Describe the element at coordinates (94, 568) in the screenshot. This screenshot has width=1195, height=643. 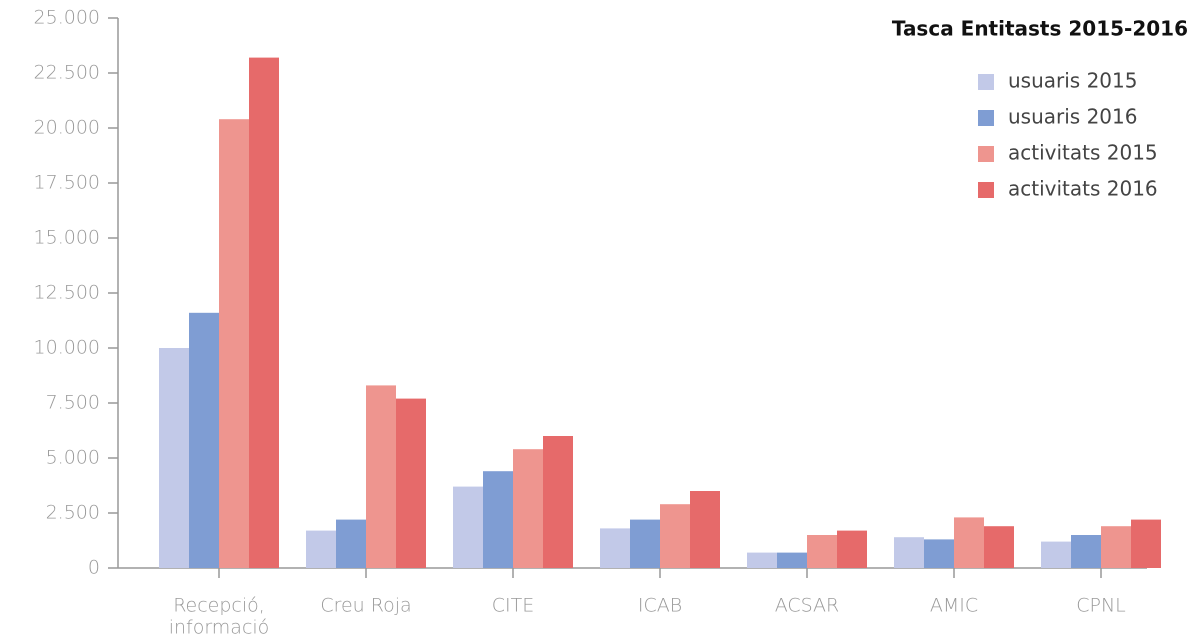
I see `y-tick-label: 0` at that location.